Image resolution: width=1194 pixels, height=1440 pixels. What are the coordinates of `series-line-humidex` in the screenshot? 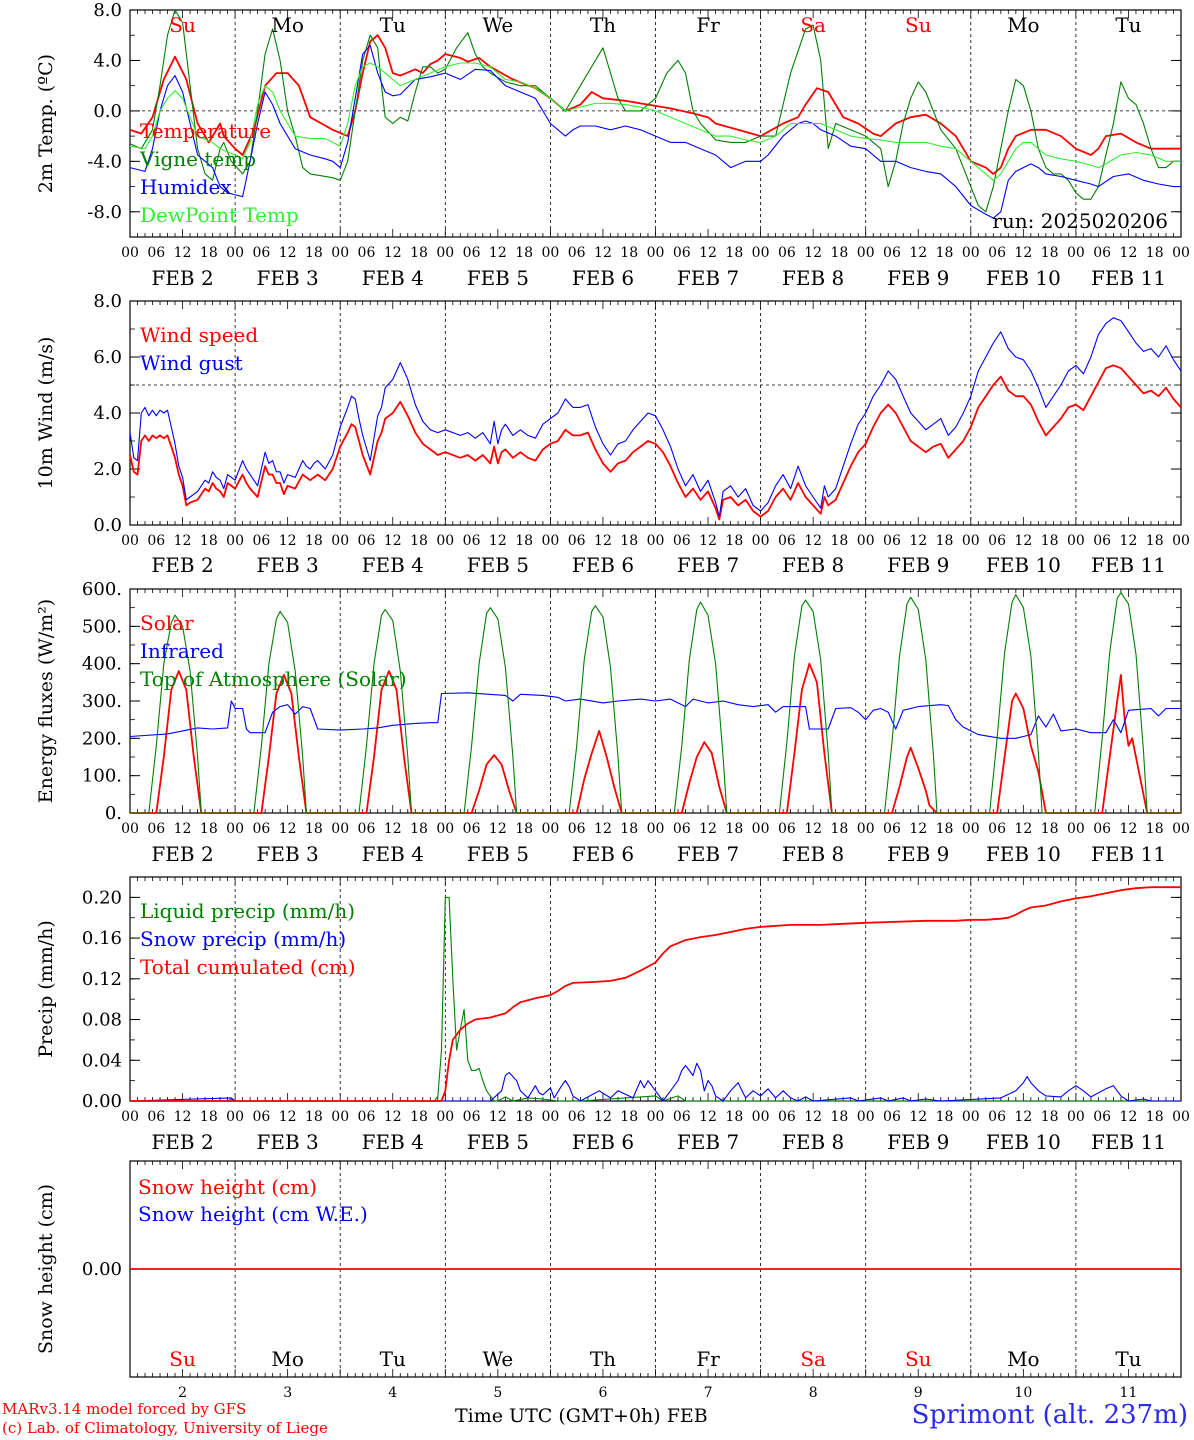 It's located at (655, 131).